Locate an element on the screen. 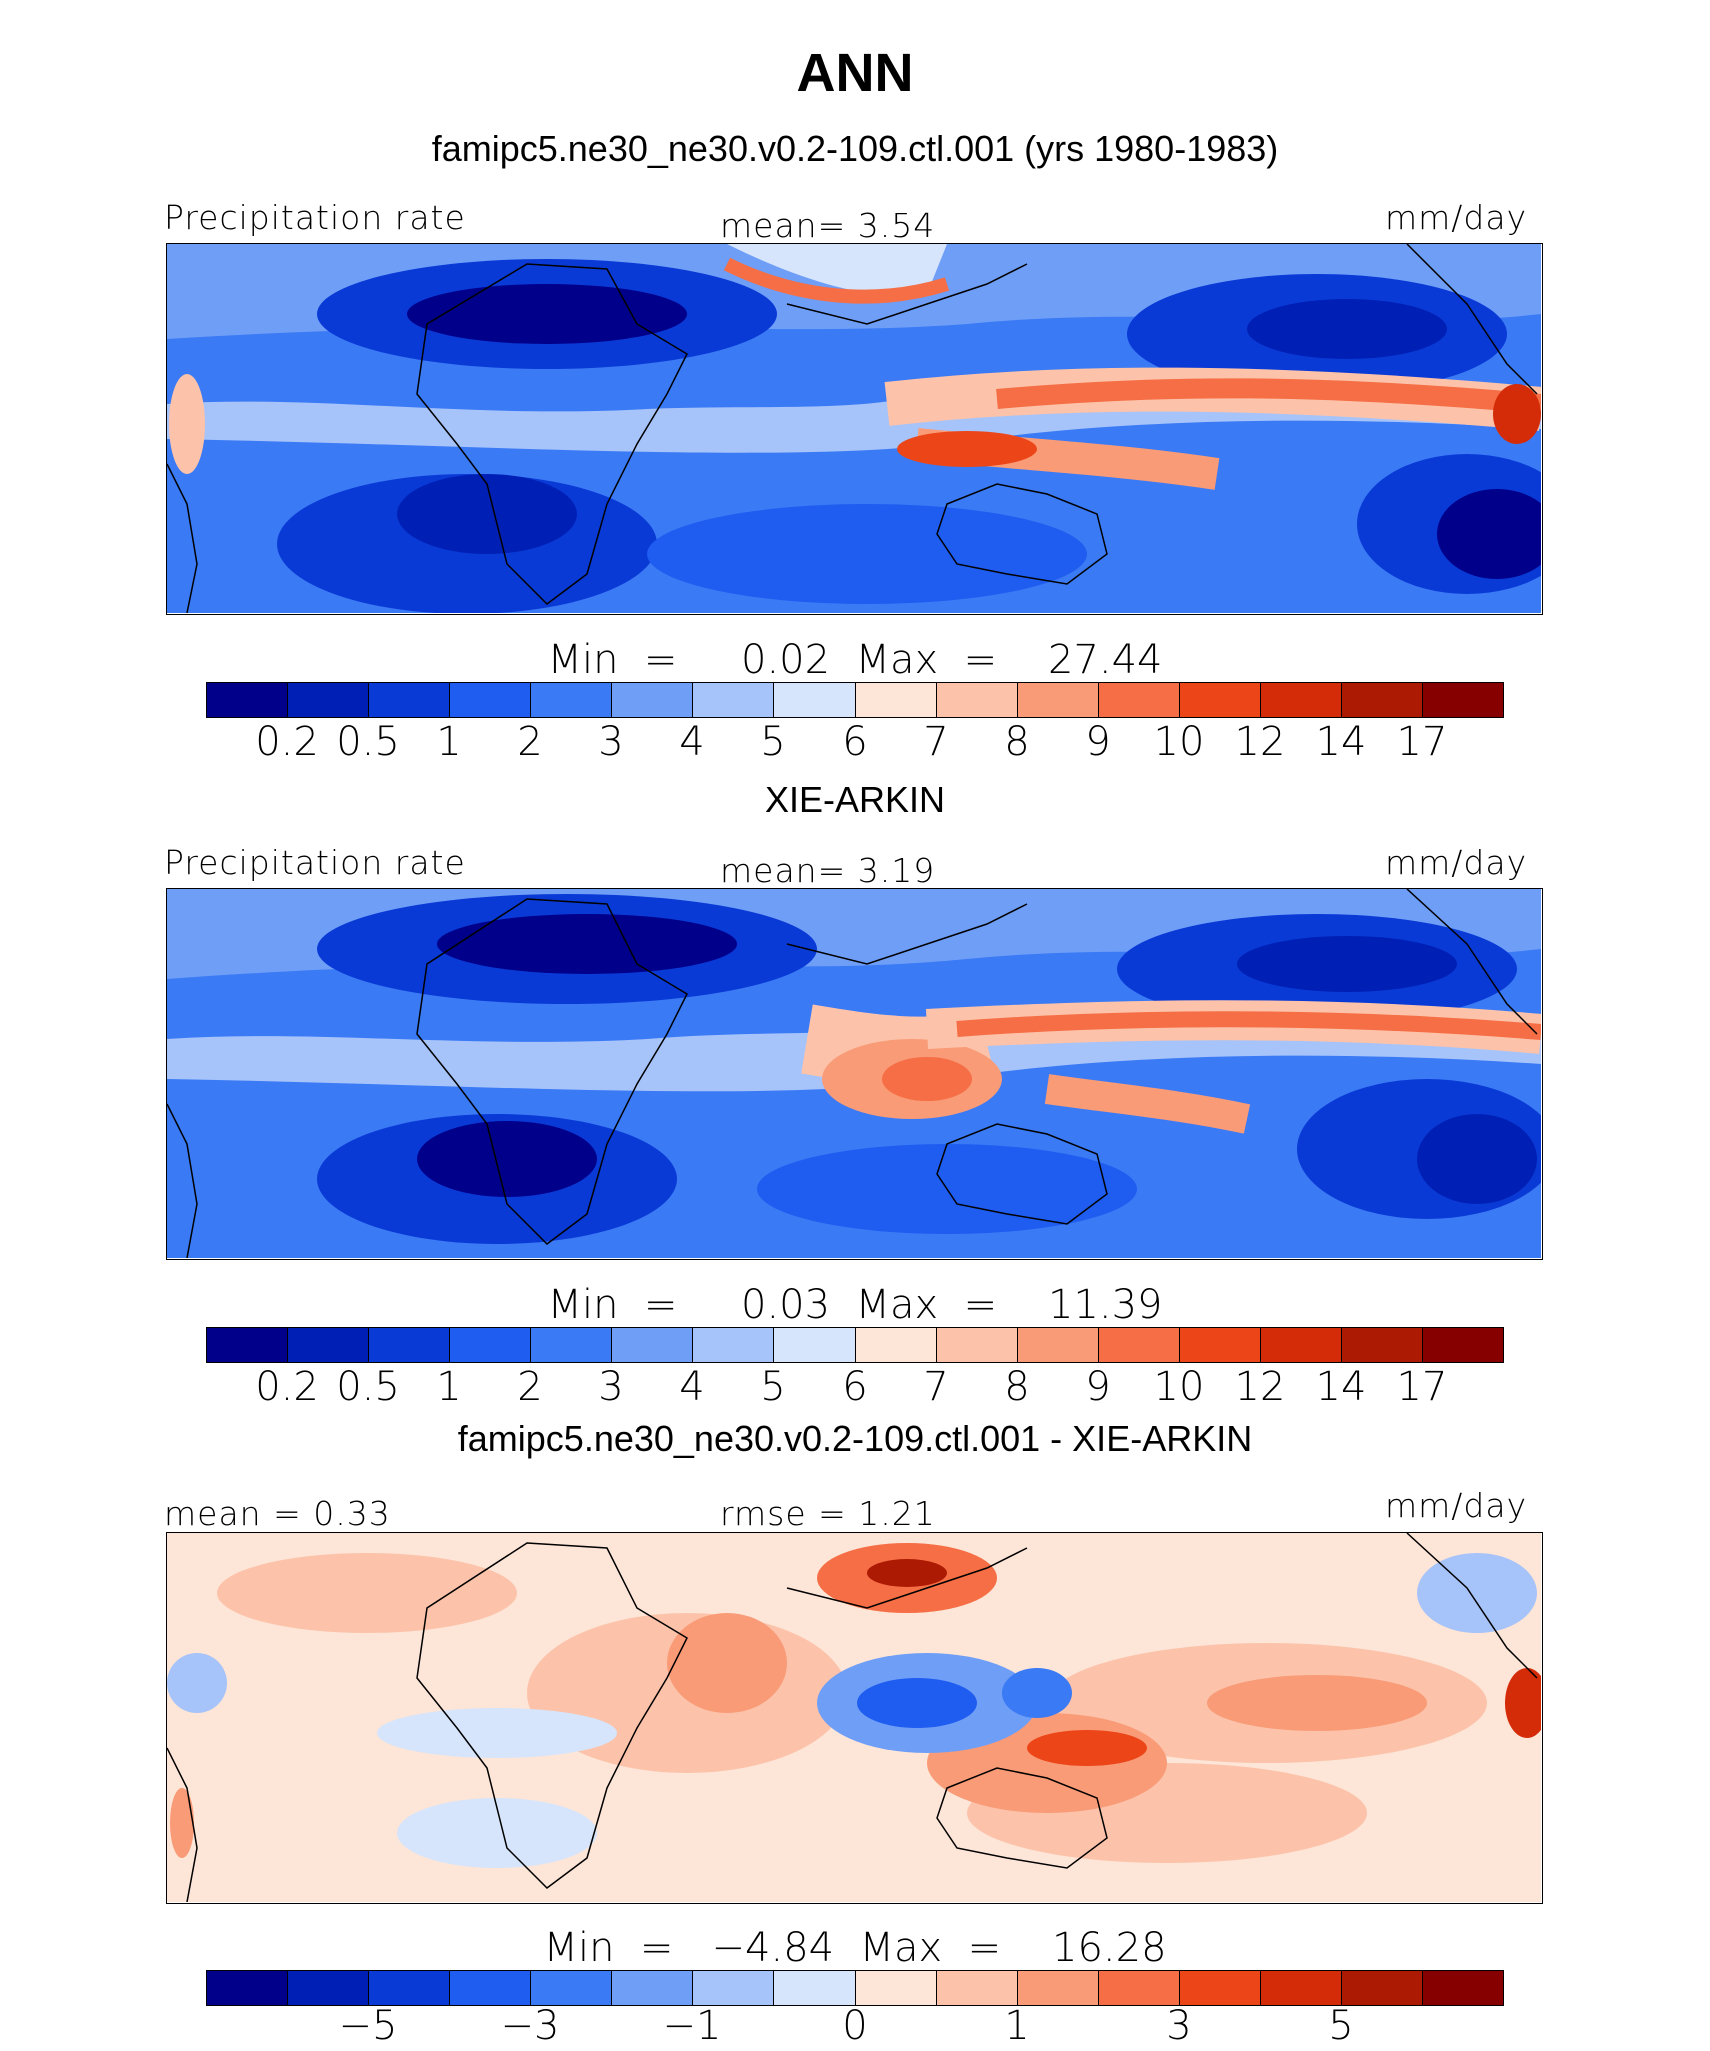 This screenshot has height=2051, width=1710. panel-2-units-label: mm/day is located at coordinates (1456, 862).